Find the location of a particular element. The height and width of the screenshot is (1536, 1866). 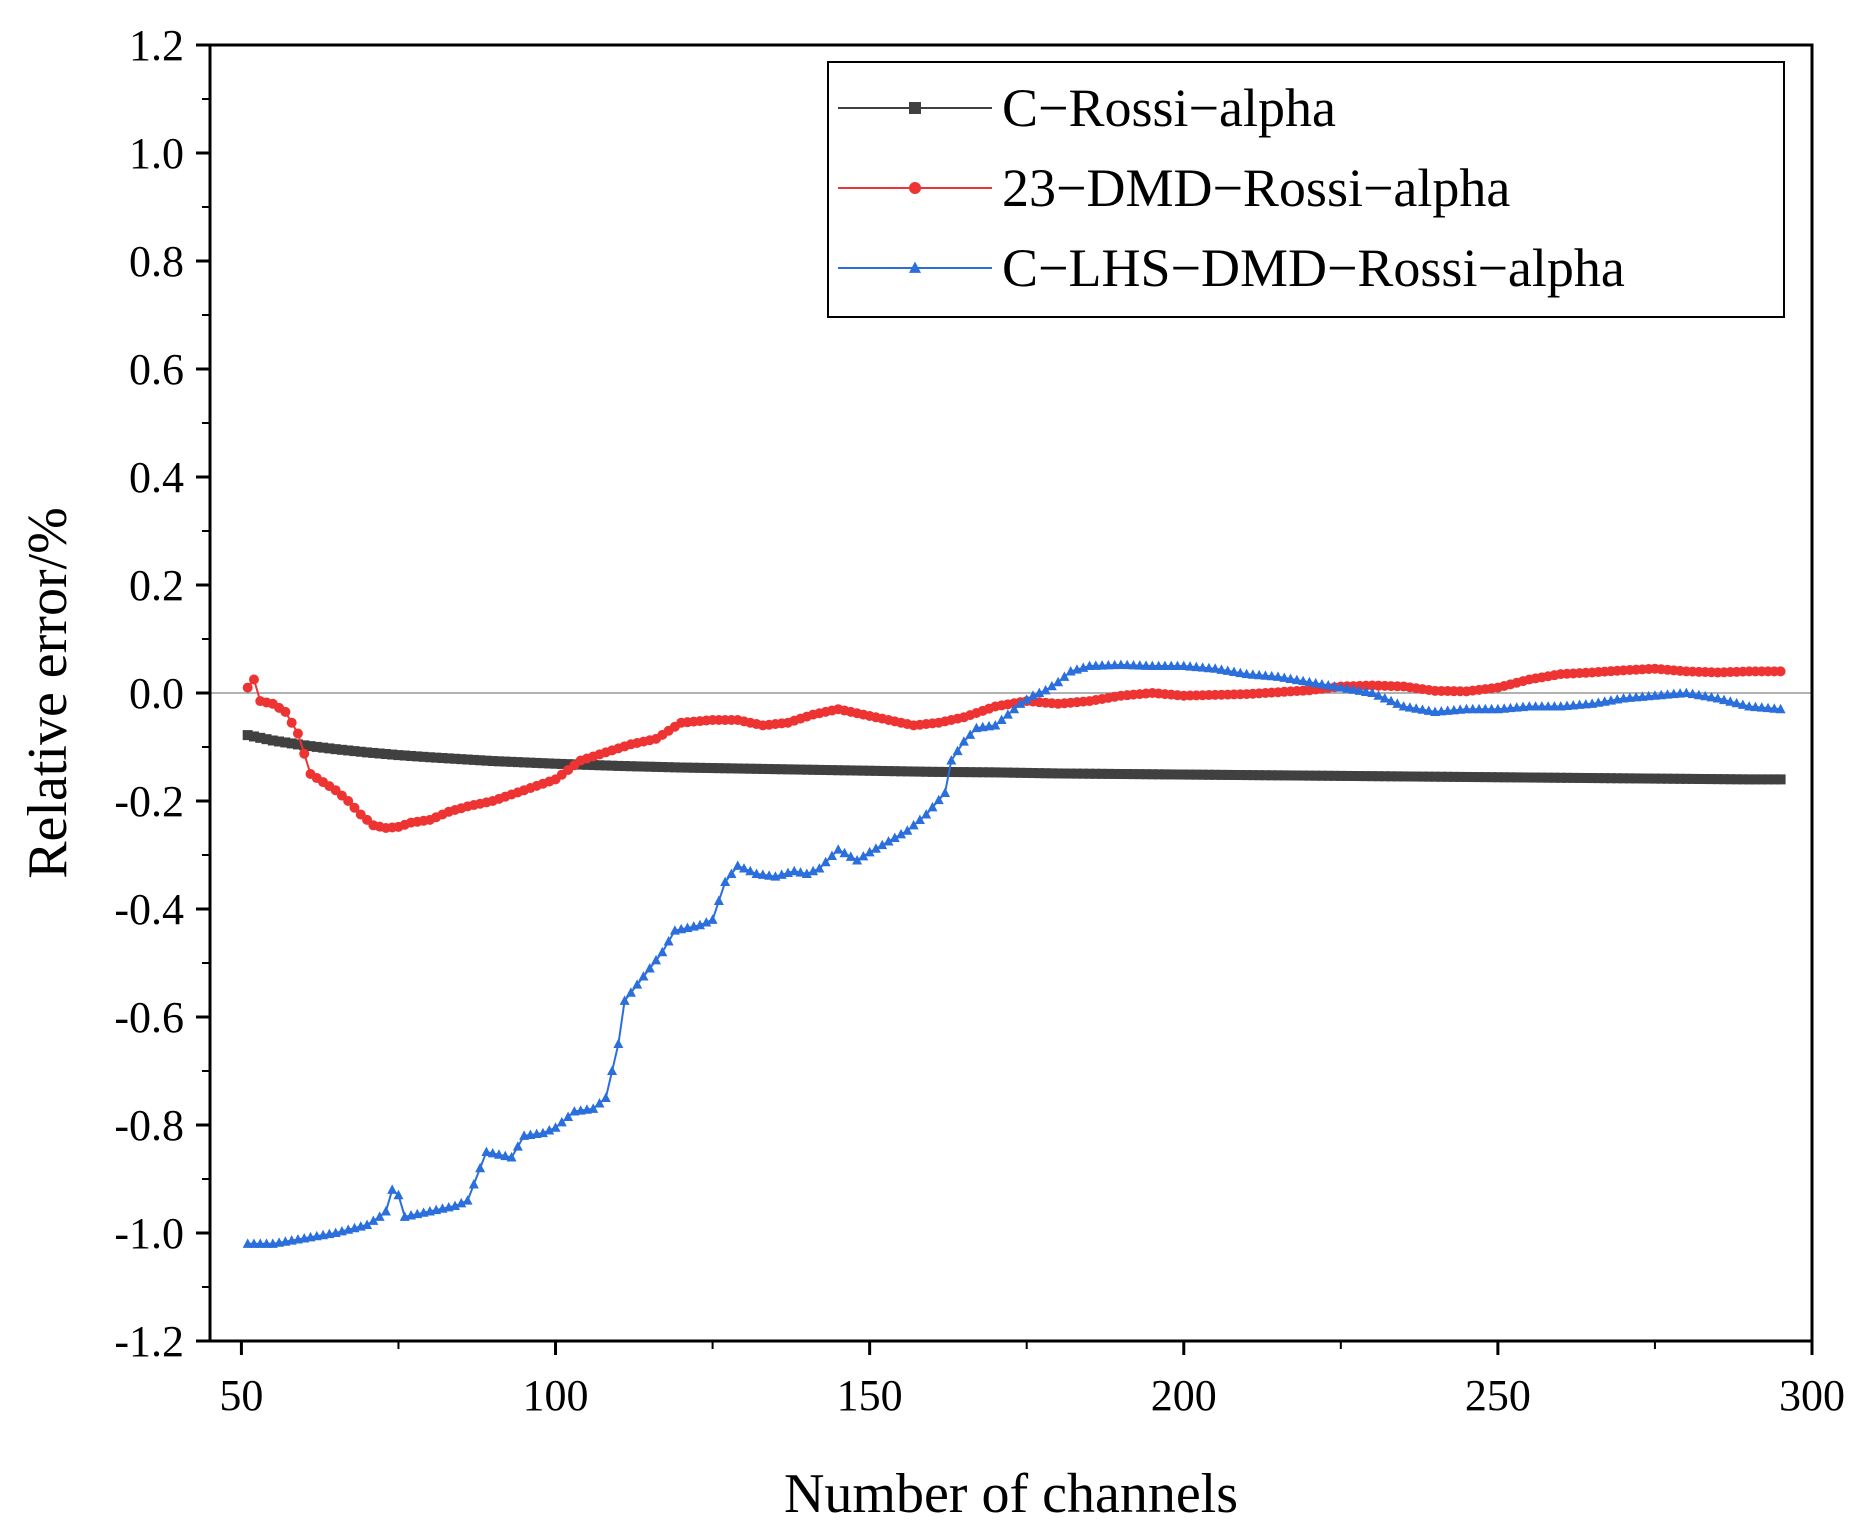

legend-label: C−LHS−DMD−Rossi−alpha is located at coordinates (1313, 268).